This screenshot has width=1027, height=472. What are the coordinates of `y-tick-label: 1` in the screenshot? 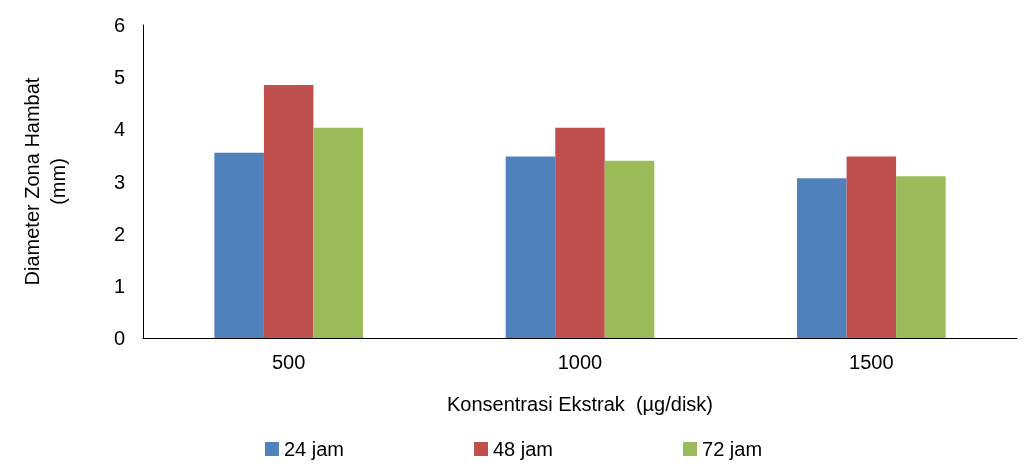 It's located at (119, 285).